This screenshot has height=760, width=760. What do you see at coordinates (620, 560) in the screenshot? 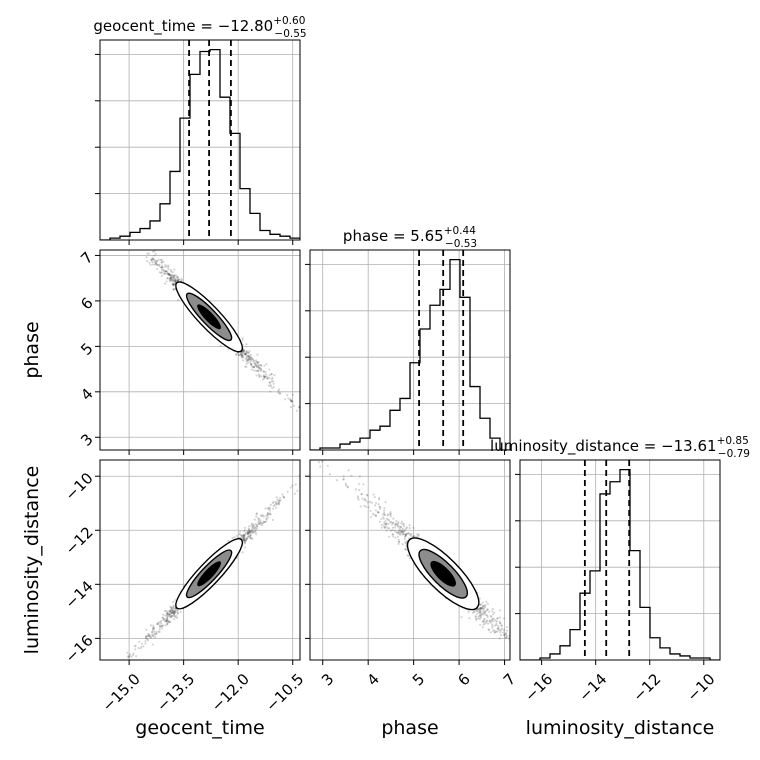
I see `frame-hist-luminosity_distance` at bounding box center [620, 560].